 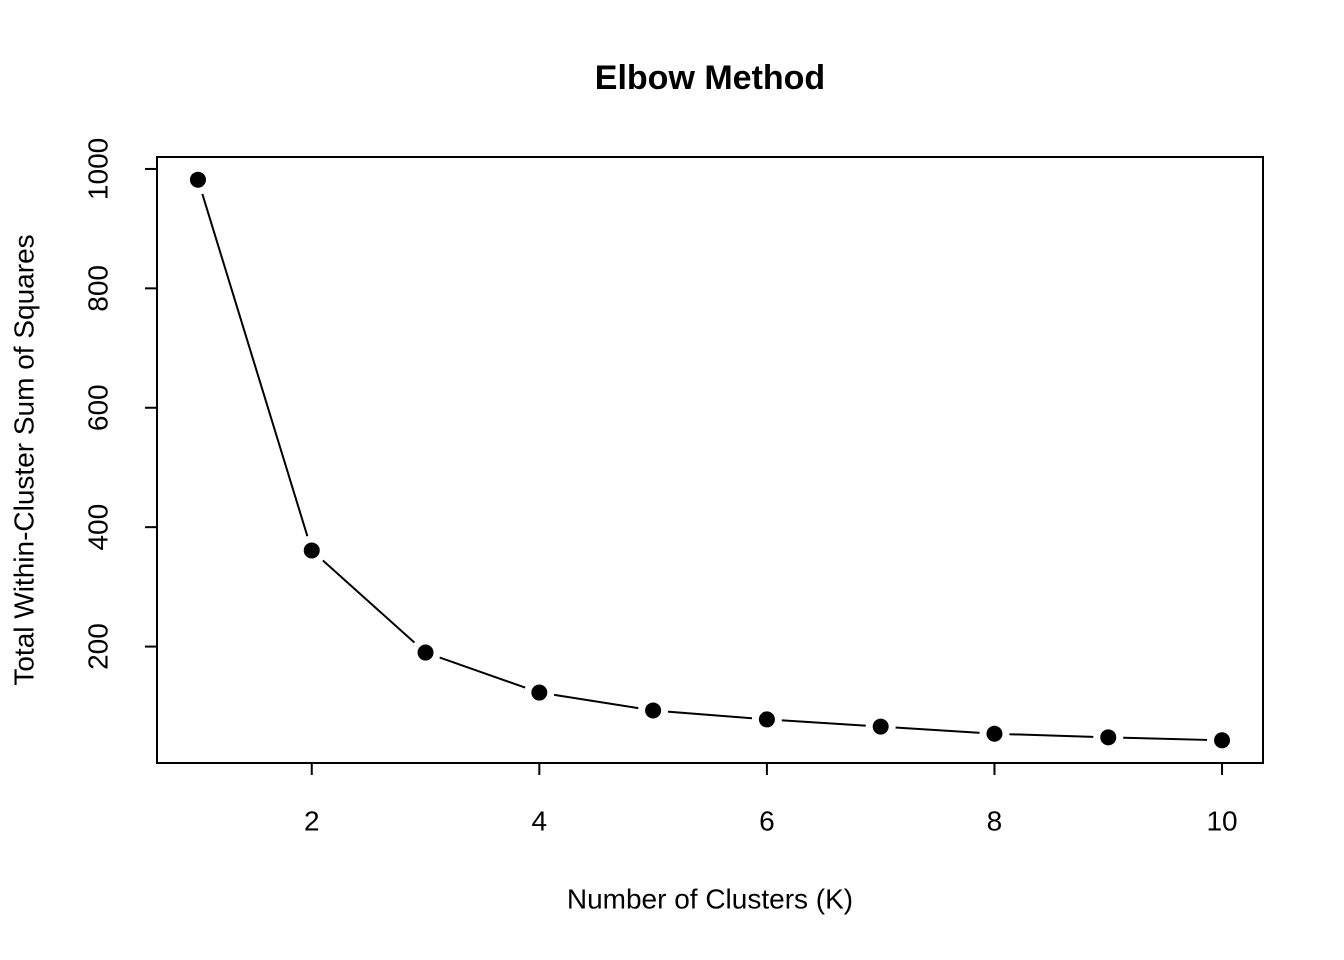 I want to click on y-axis-label: Total Within-Cluster Sum of Squares, so click(x=23, y=459).